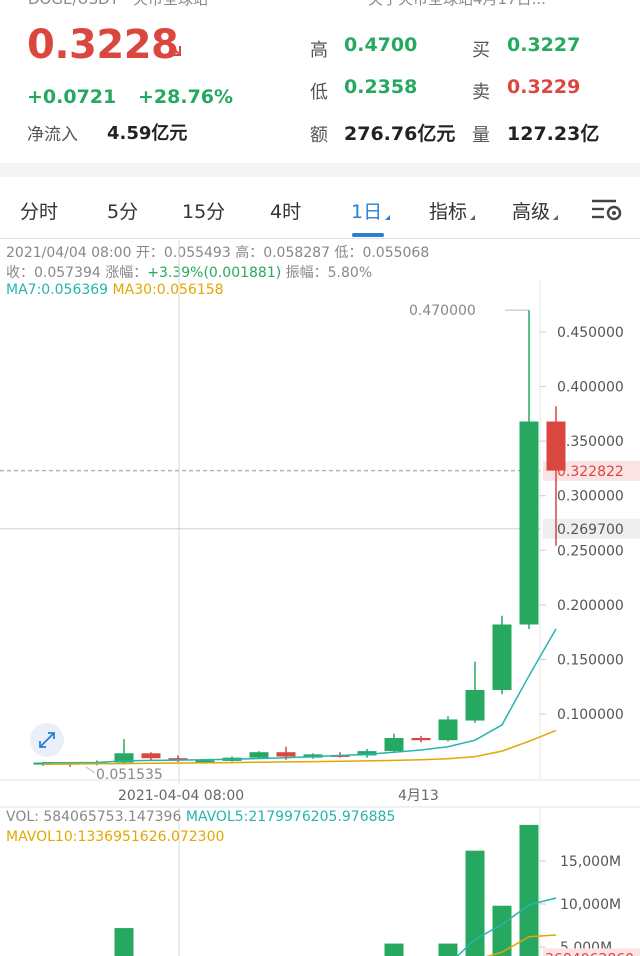  I want to click on mavol10-line, so click(521, 945).